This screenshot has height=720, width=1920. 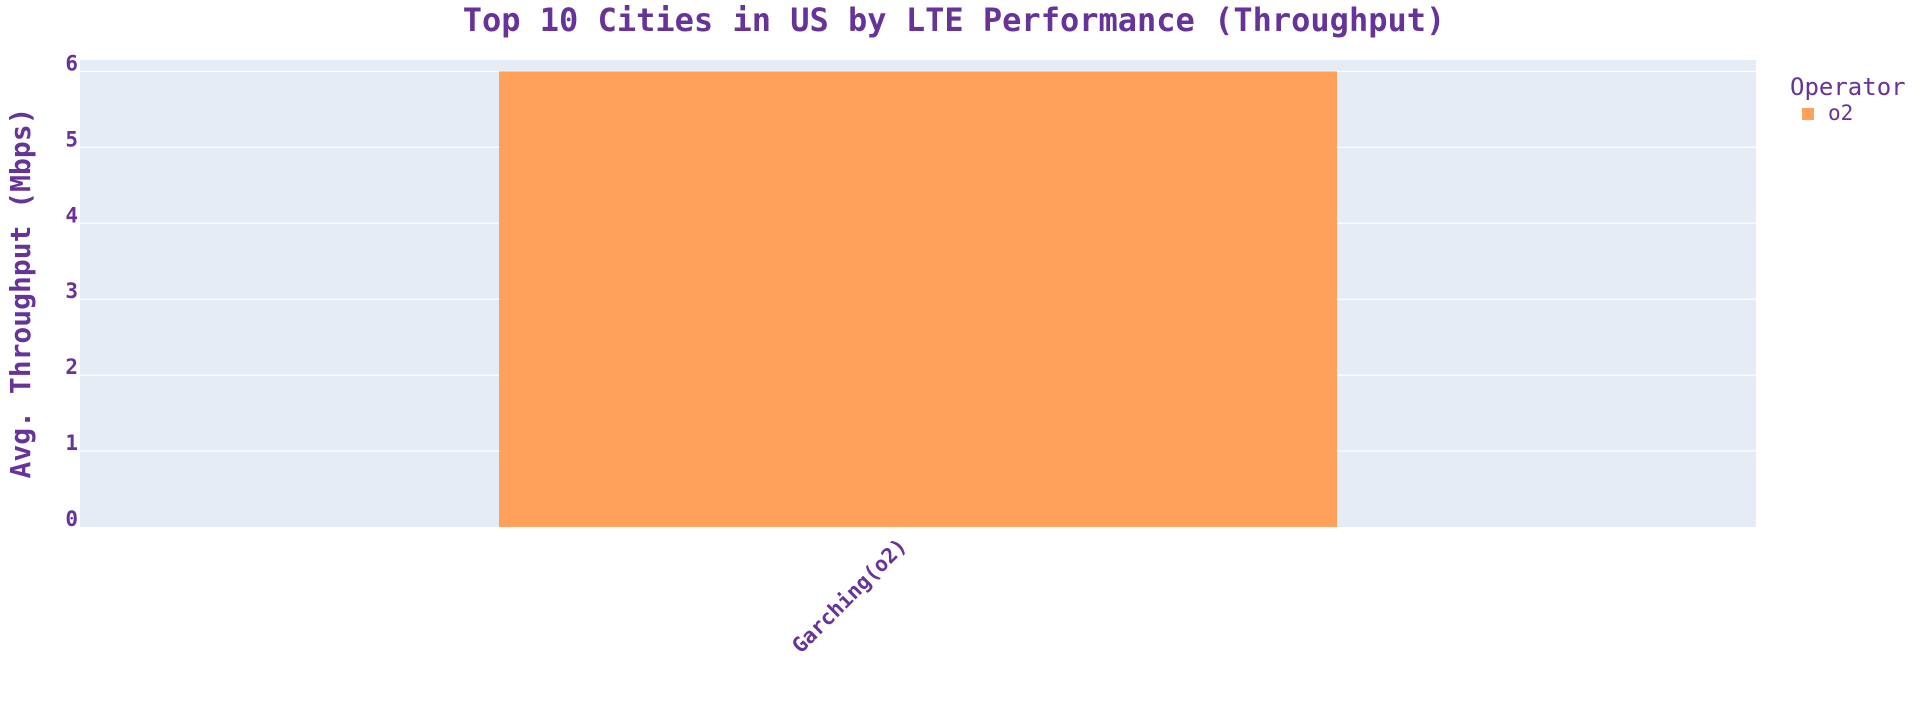 I want to click on y-axis-title: Avg. Throughput (Mbps), so click(x=20, y=293).